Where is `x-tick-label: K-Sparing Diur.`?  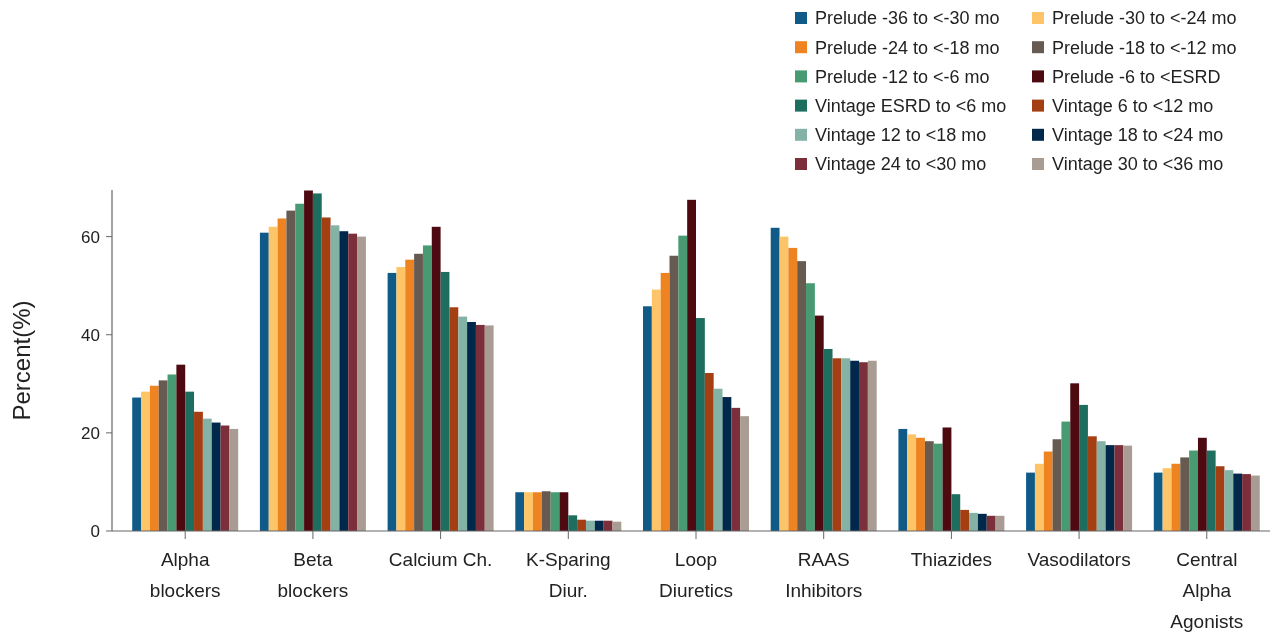
x-tick-label: K-Sparing Diur. is located at coordinates (568, 575).